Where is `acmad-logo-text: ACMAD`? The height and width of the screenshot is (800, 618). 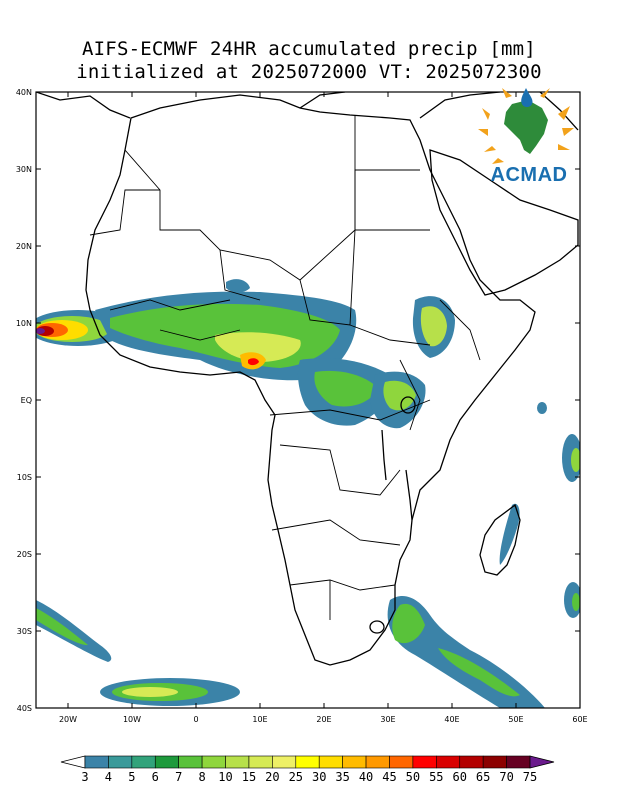 acmad-logo-text: ACMAD is located at coordinates (529, 175).